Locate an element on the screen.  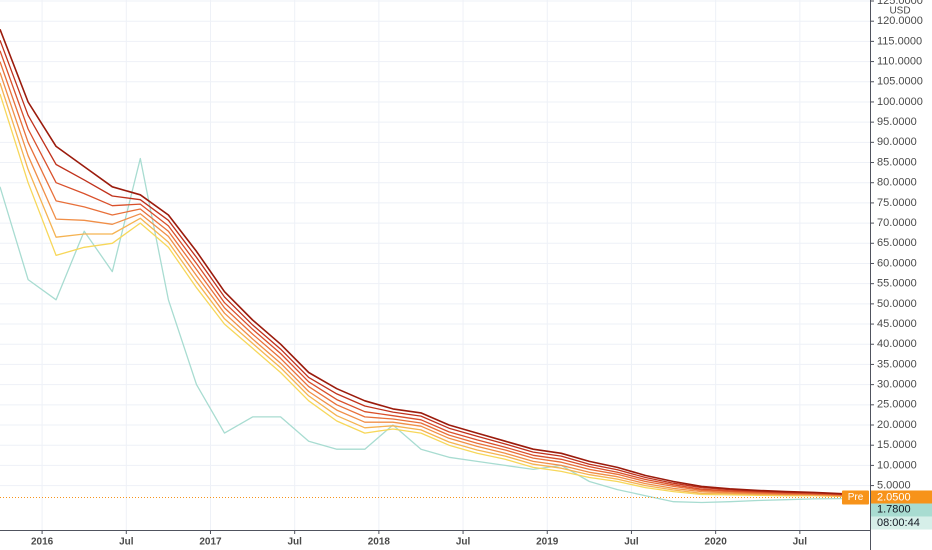
x-tick-label: 2019 is located at coordinates (547, 542).